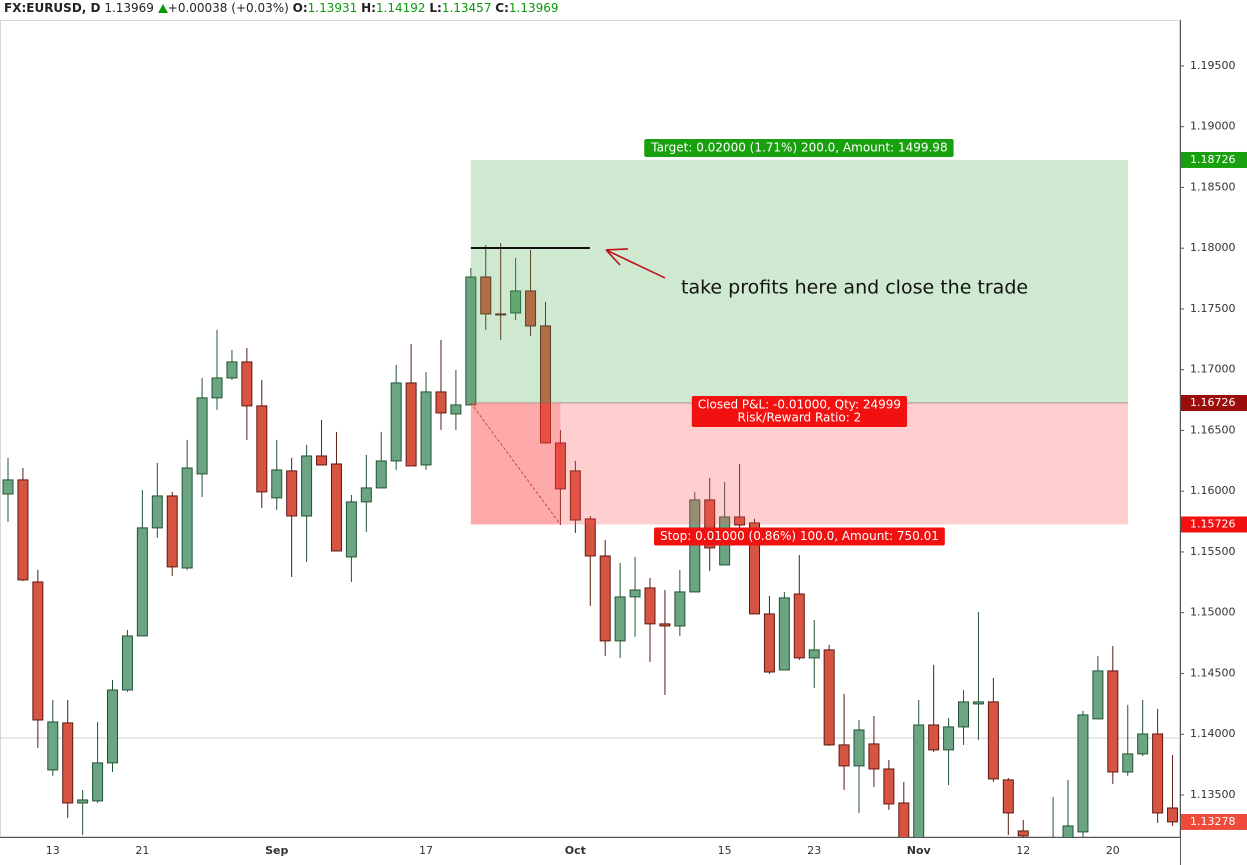 This screenshot has width=1247, height=865. I want to click on last-price: 1.13969, so click(129, 8).